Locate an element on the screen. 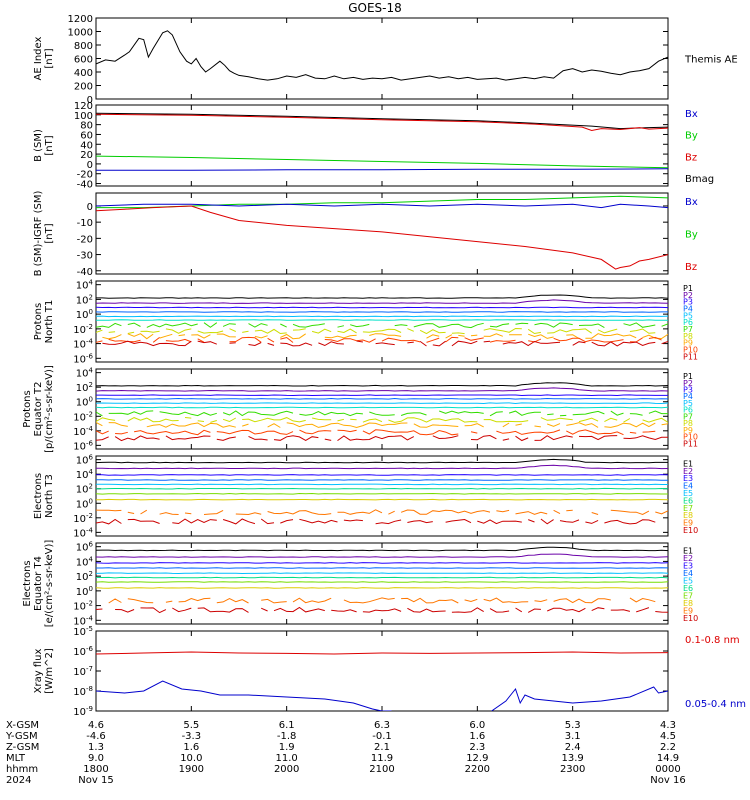 The height and width of the screenshot is (800, 750). y-tick-label: 80 is located at coordinates (86, 126).